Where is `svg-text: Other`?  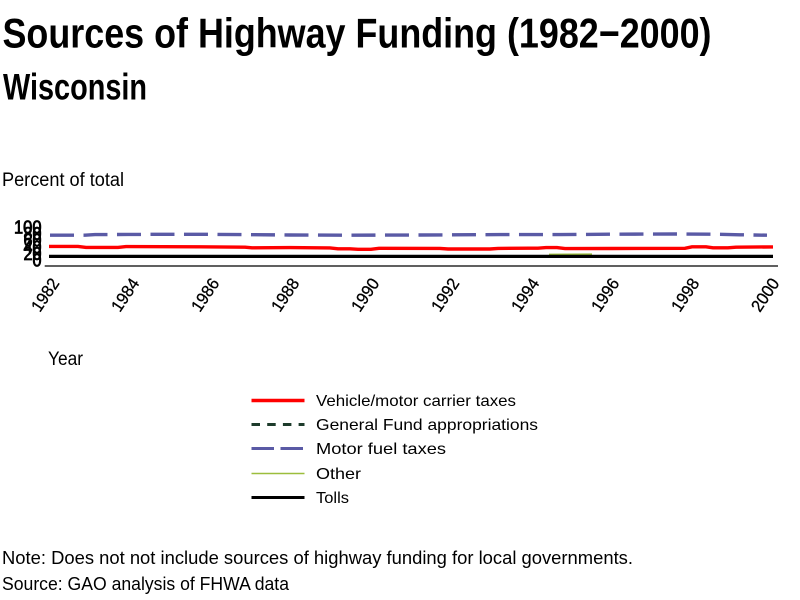
svg-text: Other is located at coordinates (339, 474).